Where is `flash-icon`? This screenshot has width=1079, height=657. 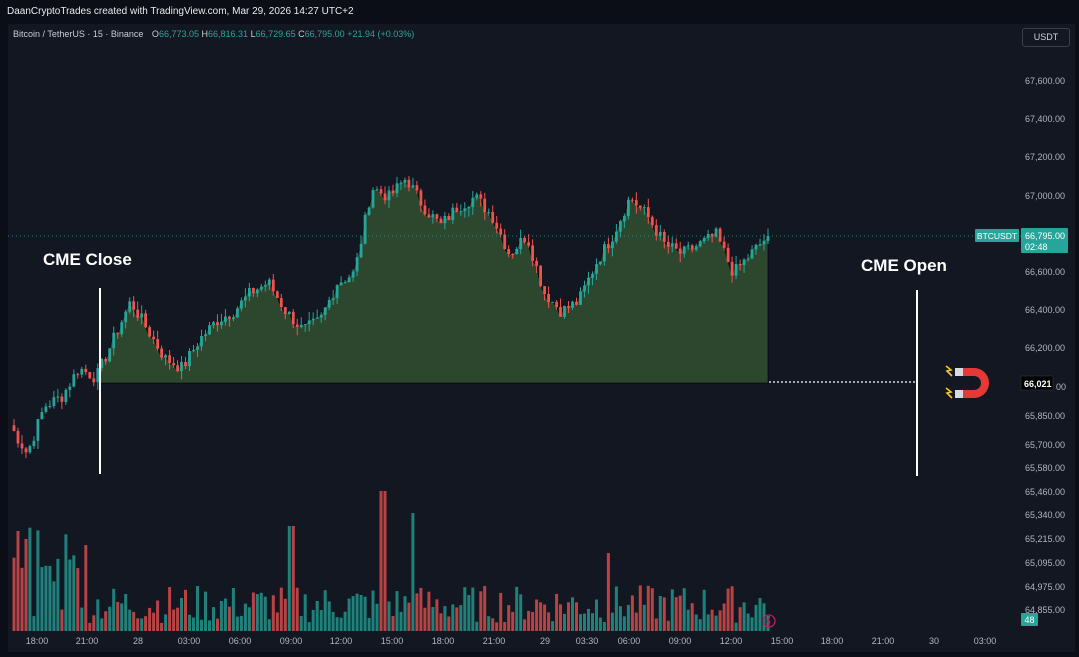 flash-icon is located at coordinates (769, 621).